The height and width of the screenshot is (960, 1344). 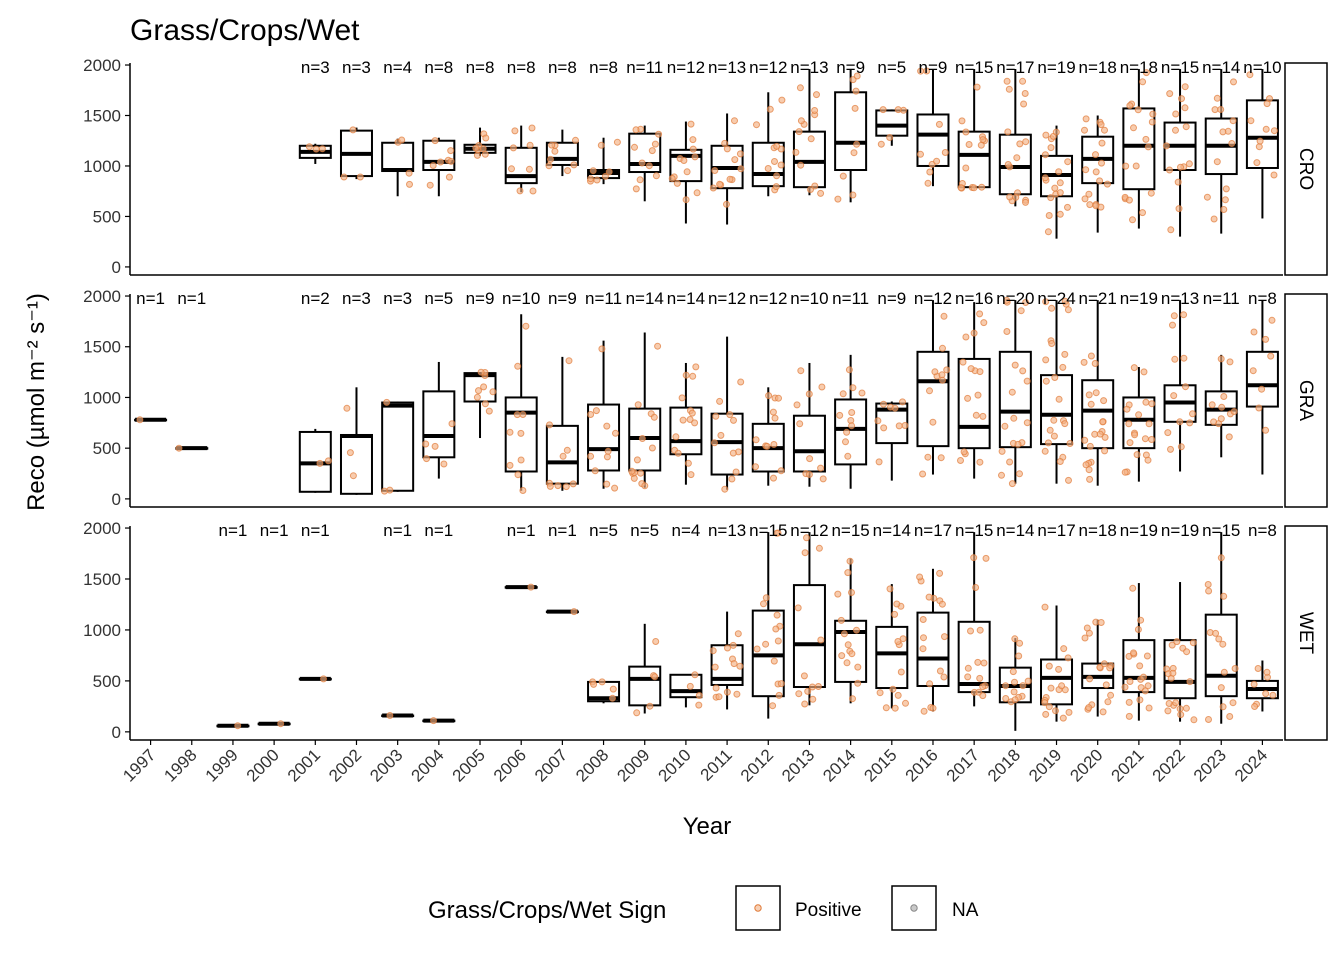 I want to click on box-2011: n=13, so click(x=727, y=141).